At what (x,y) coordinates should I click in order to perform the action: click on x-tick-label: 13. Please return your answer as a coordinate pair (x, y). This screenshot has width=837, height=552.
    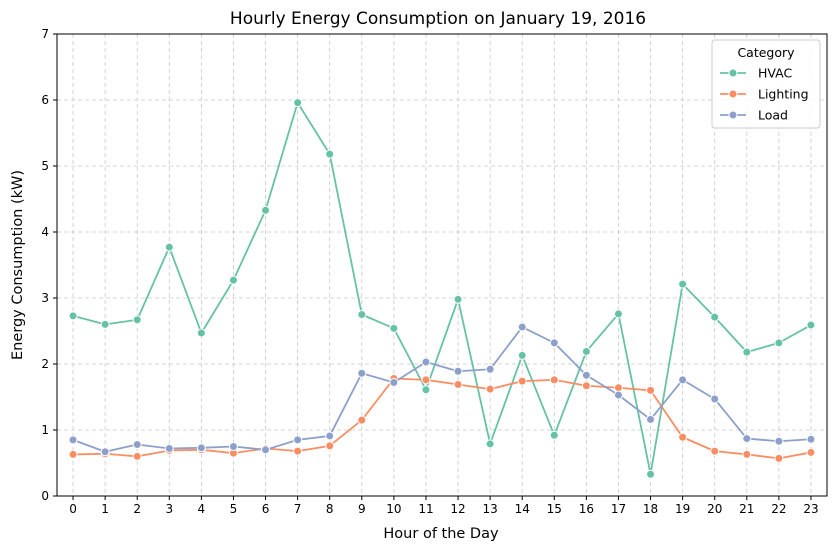
    Looking at the image, I should click on (489, 509).